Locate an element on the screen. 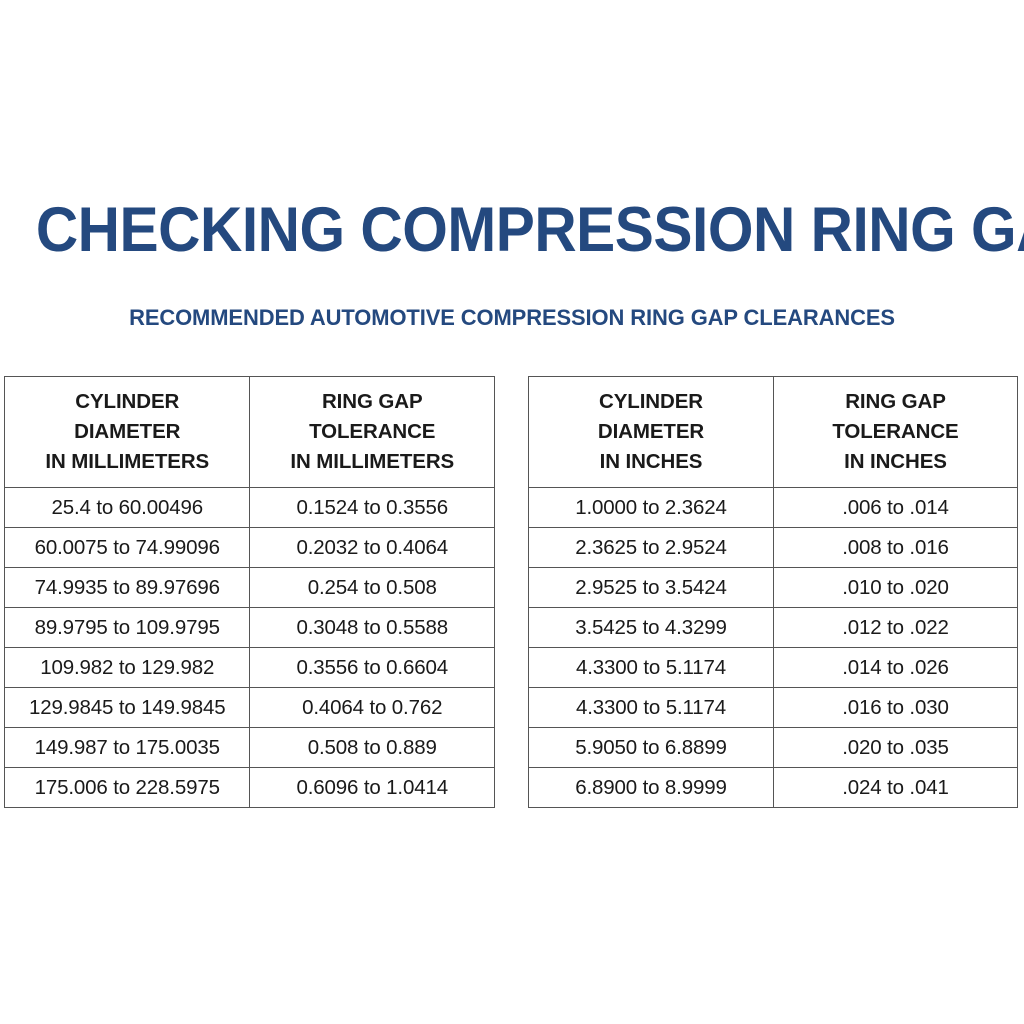 This screenshot has width=1024, height=1024. column-header-cylinder-diameter-in: CYLINDER DIAMETER IN INCHES is located at coordinates (651, 432).